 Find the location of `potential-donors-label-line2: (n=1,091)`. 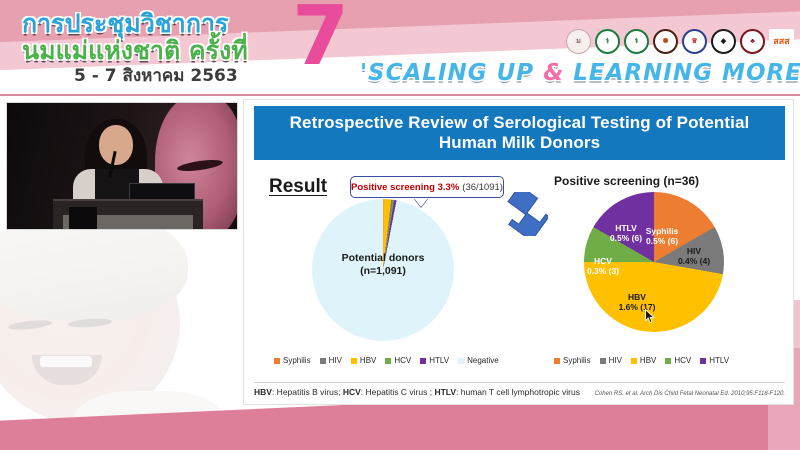

potential-donors-label-line2: (n=1,091) is located at coordinates (383, 271).